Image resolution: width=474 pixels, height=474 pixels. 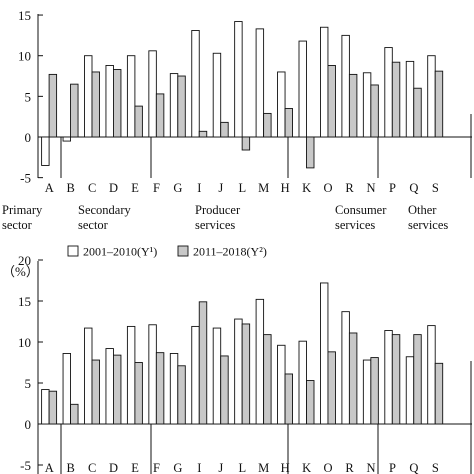 What do you see at coordinates (25, 465) in the screenshot?
I see `y-tick-label: -5` at bounding box center [25, 465].